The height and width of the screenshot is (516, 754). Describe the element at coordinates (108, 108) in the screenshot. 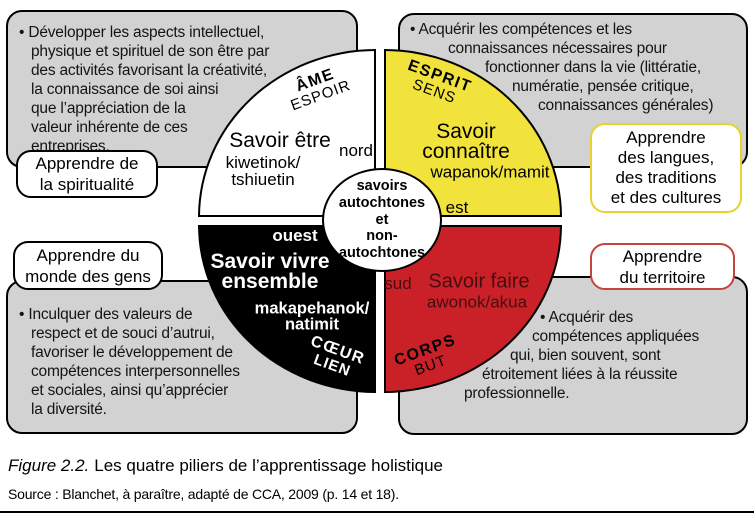

I see `line: que l’appréciation de la` at that location.